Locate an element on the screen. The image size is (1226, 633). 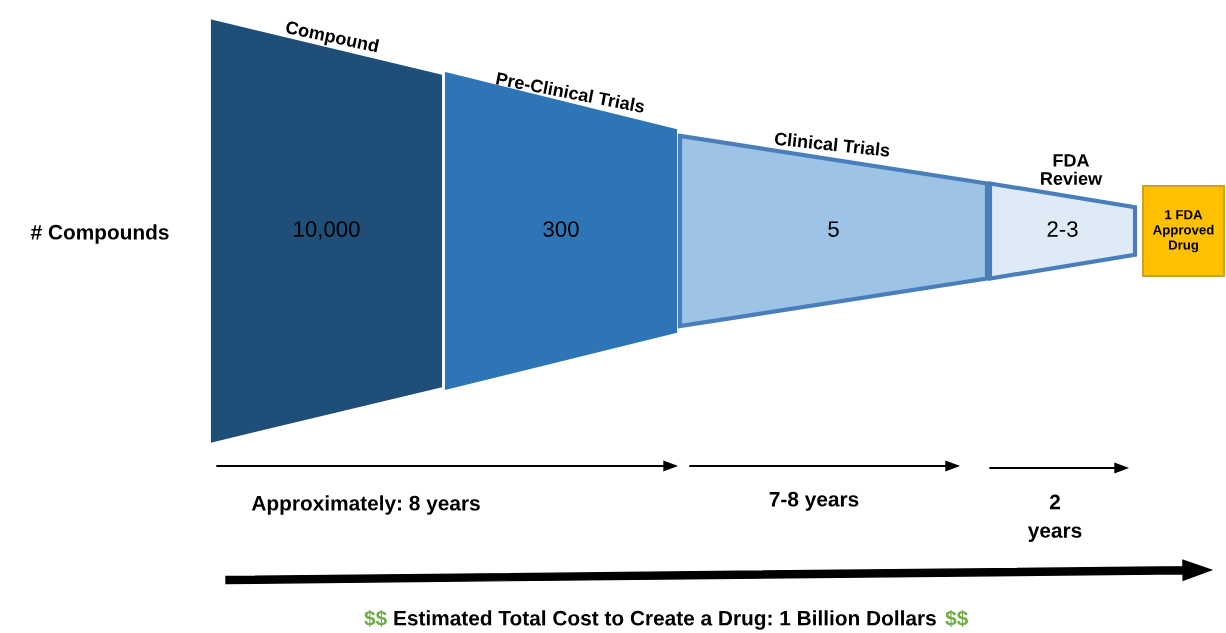
text: $$ Estimated Total Cost to Create a Drug: 1 Billion Dollars $$ is located at coordinates (666, 619).